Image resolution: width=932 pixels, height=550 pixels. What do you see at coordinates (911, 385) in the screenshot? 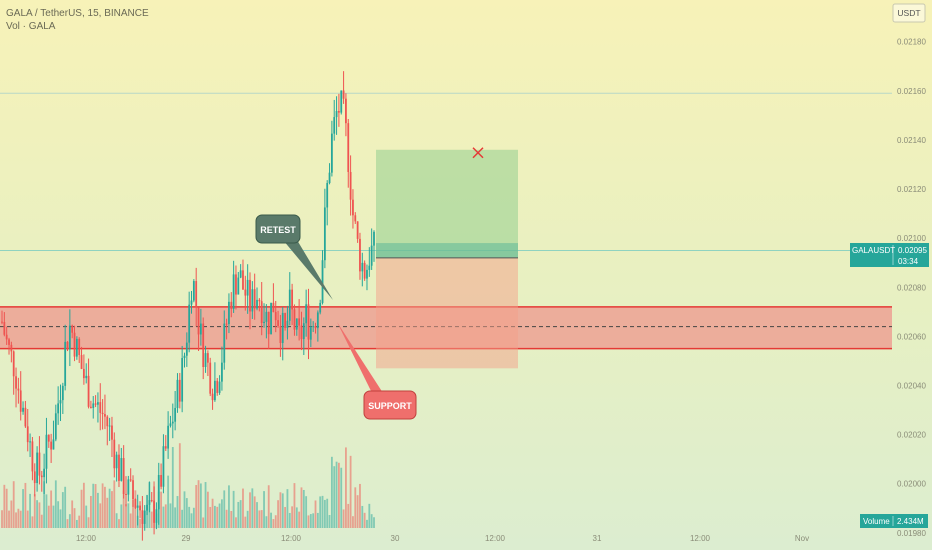
I see `y-tick-label: 0.02040` at bounding box center [911, 385].